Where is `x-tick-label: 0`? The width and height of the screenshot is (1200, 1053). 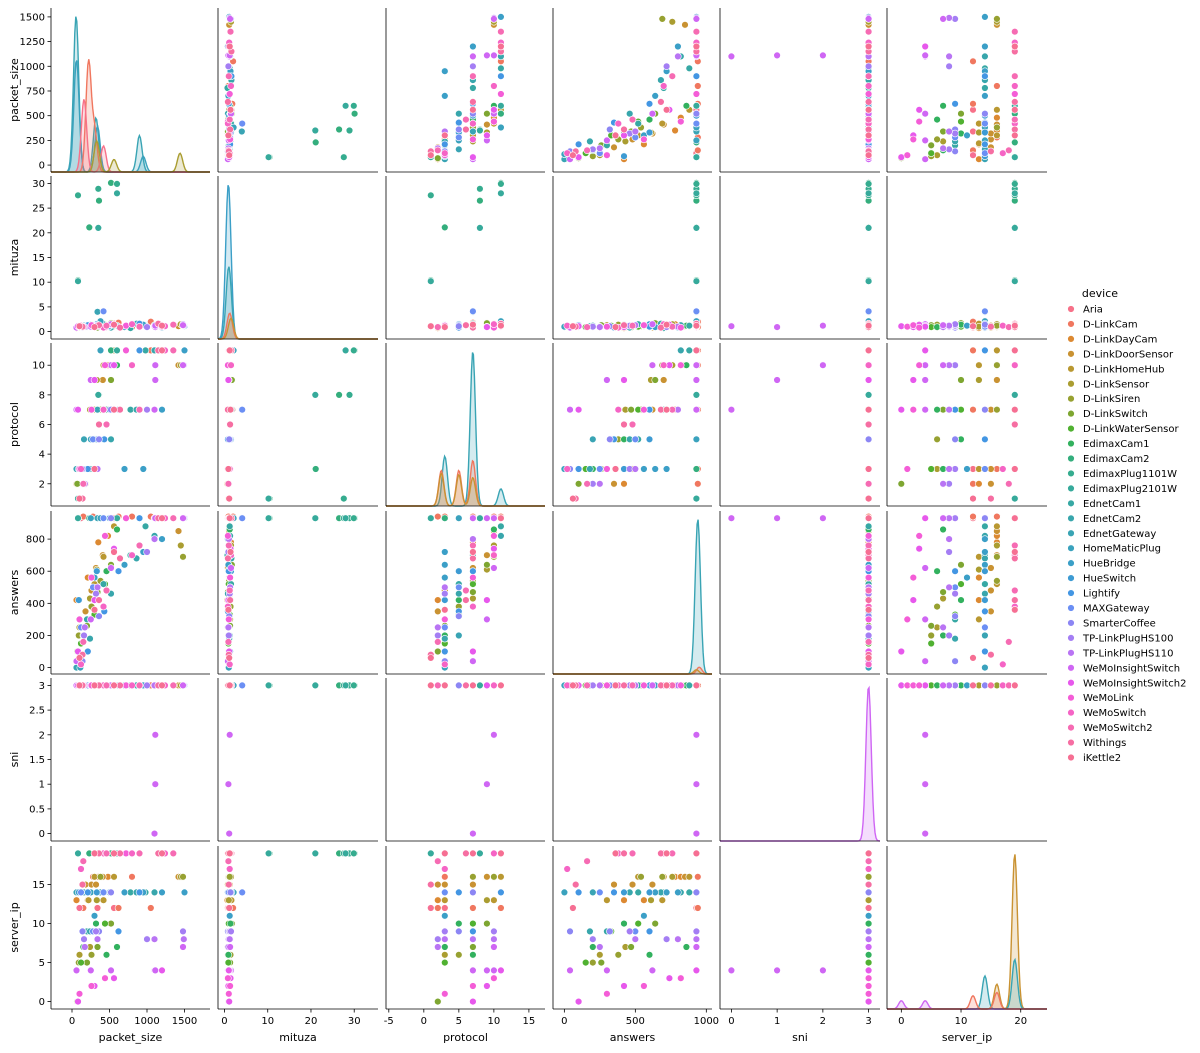
x-tick-label: 0 is located at coordinates (564, 1021).